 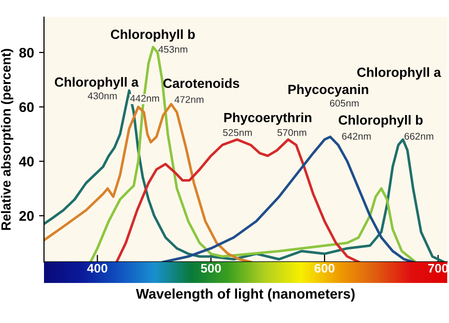 What do you see at coordinates (102, 96) in the screenshot?
I see `annotation: 430nm` at bounding box center [102, 96].